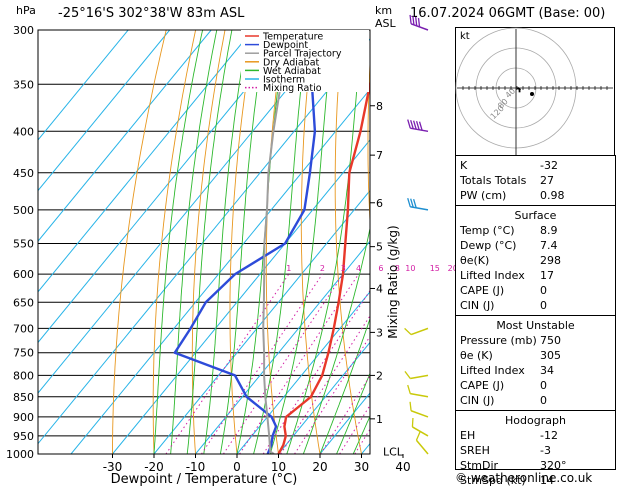 The height and width of the screenshot is (488, 629). I want to click on surface-row: Dewp (°C)7.4, so click(535, 245).